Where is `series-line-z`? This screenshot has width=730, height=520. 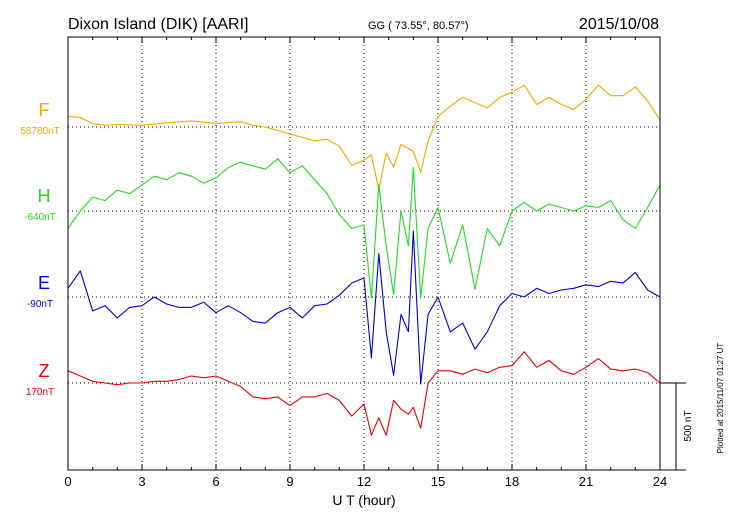 series-line-z is located at coordinates (364, 393).